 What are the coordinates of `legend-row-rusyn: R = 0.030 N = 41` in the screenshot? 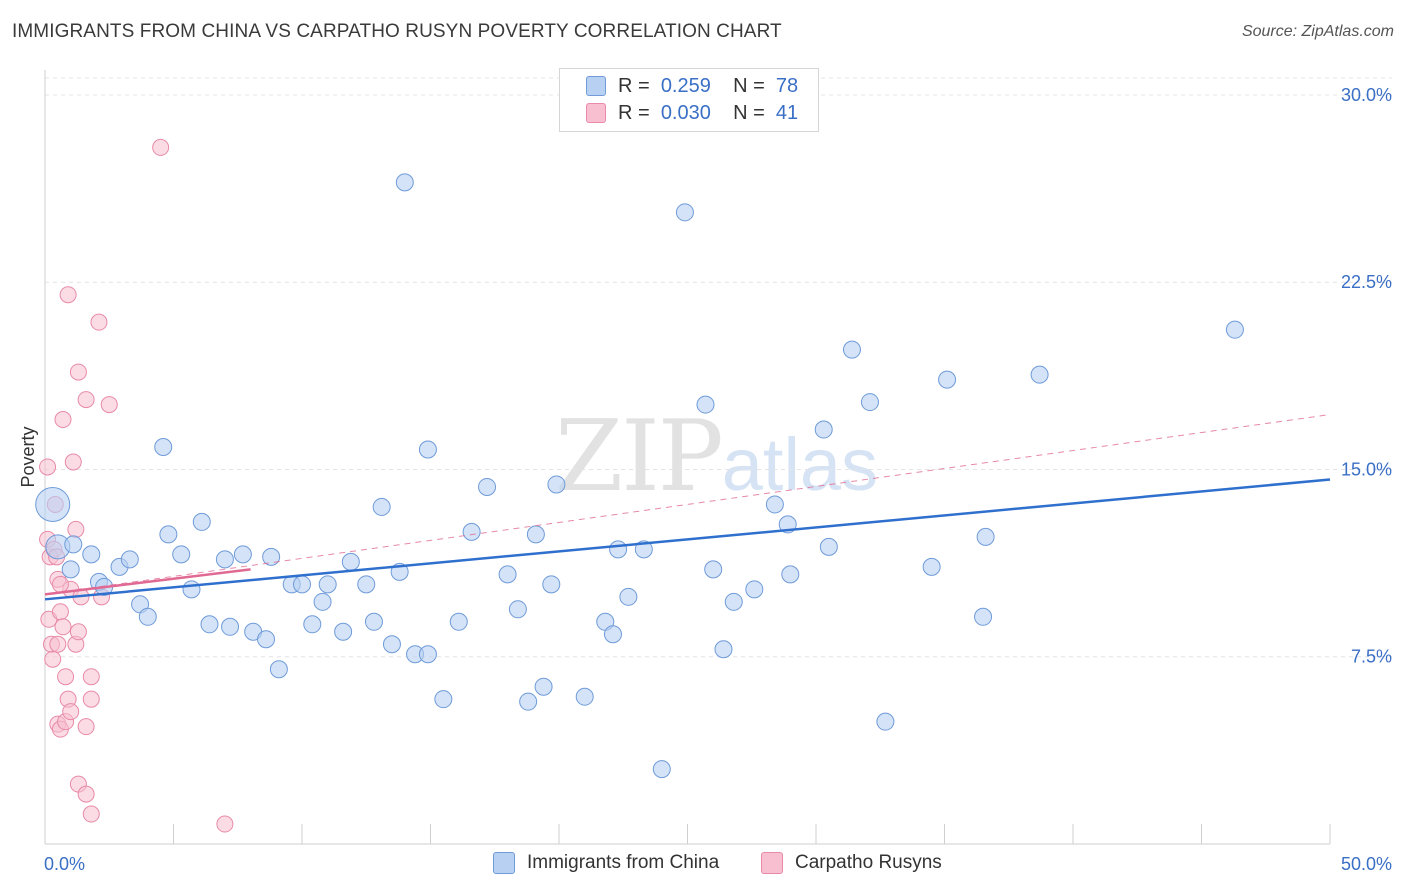 It's located at (692, 113).